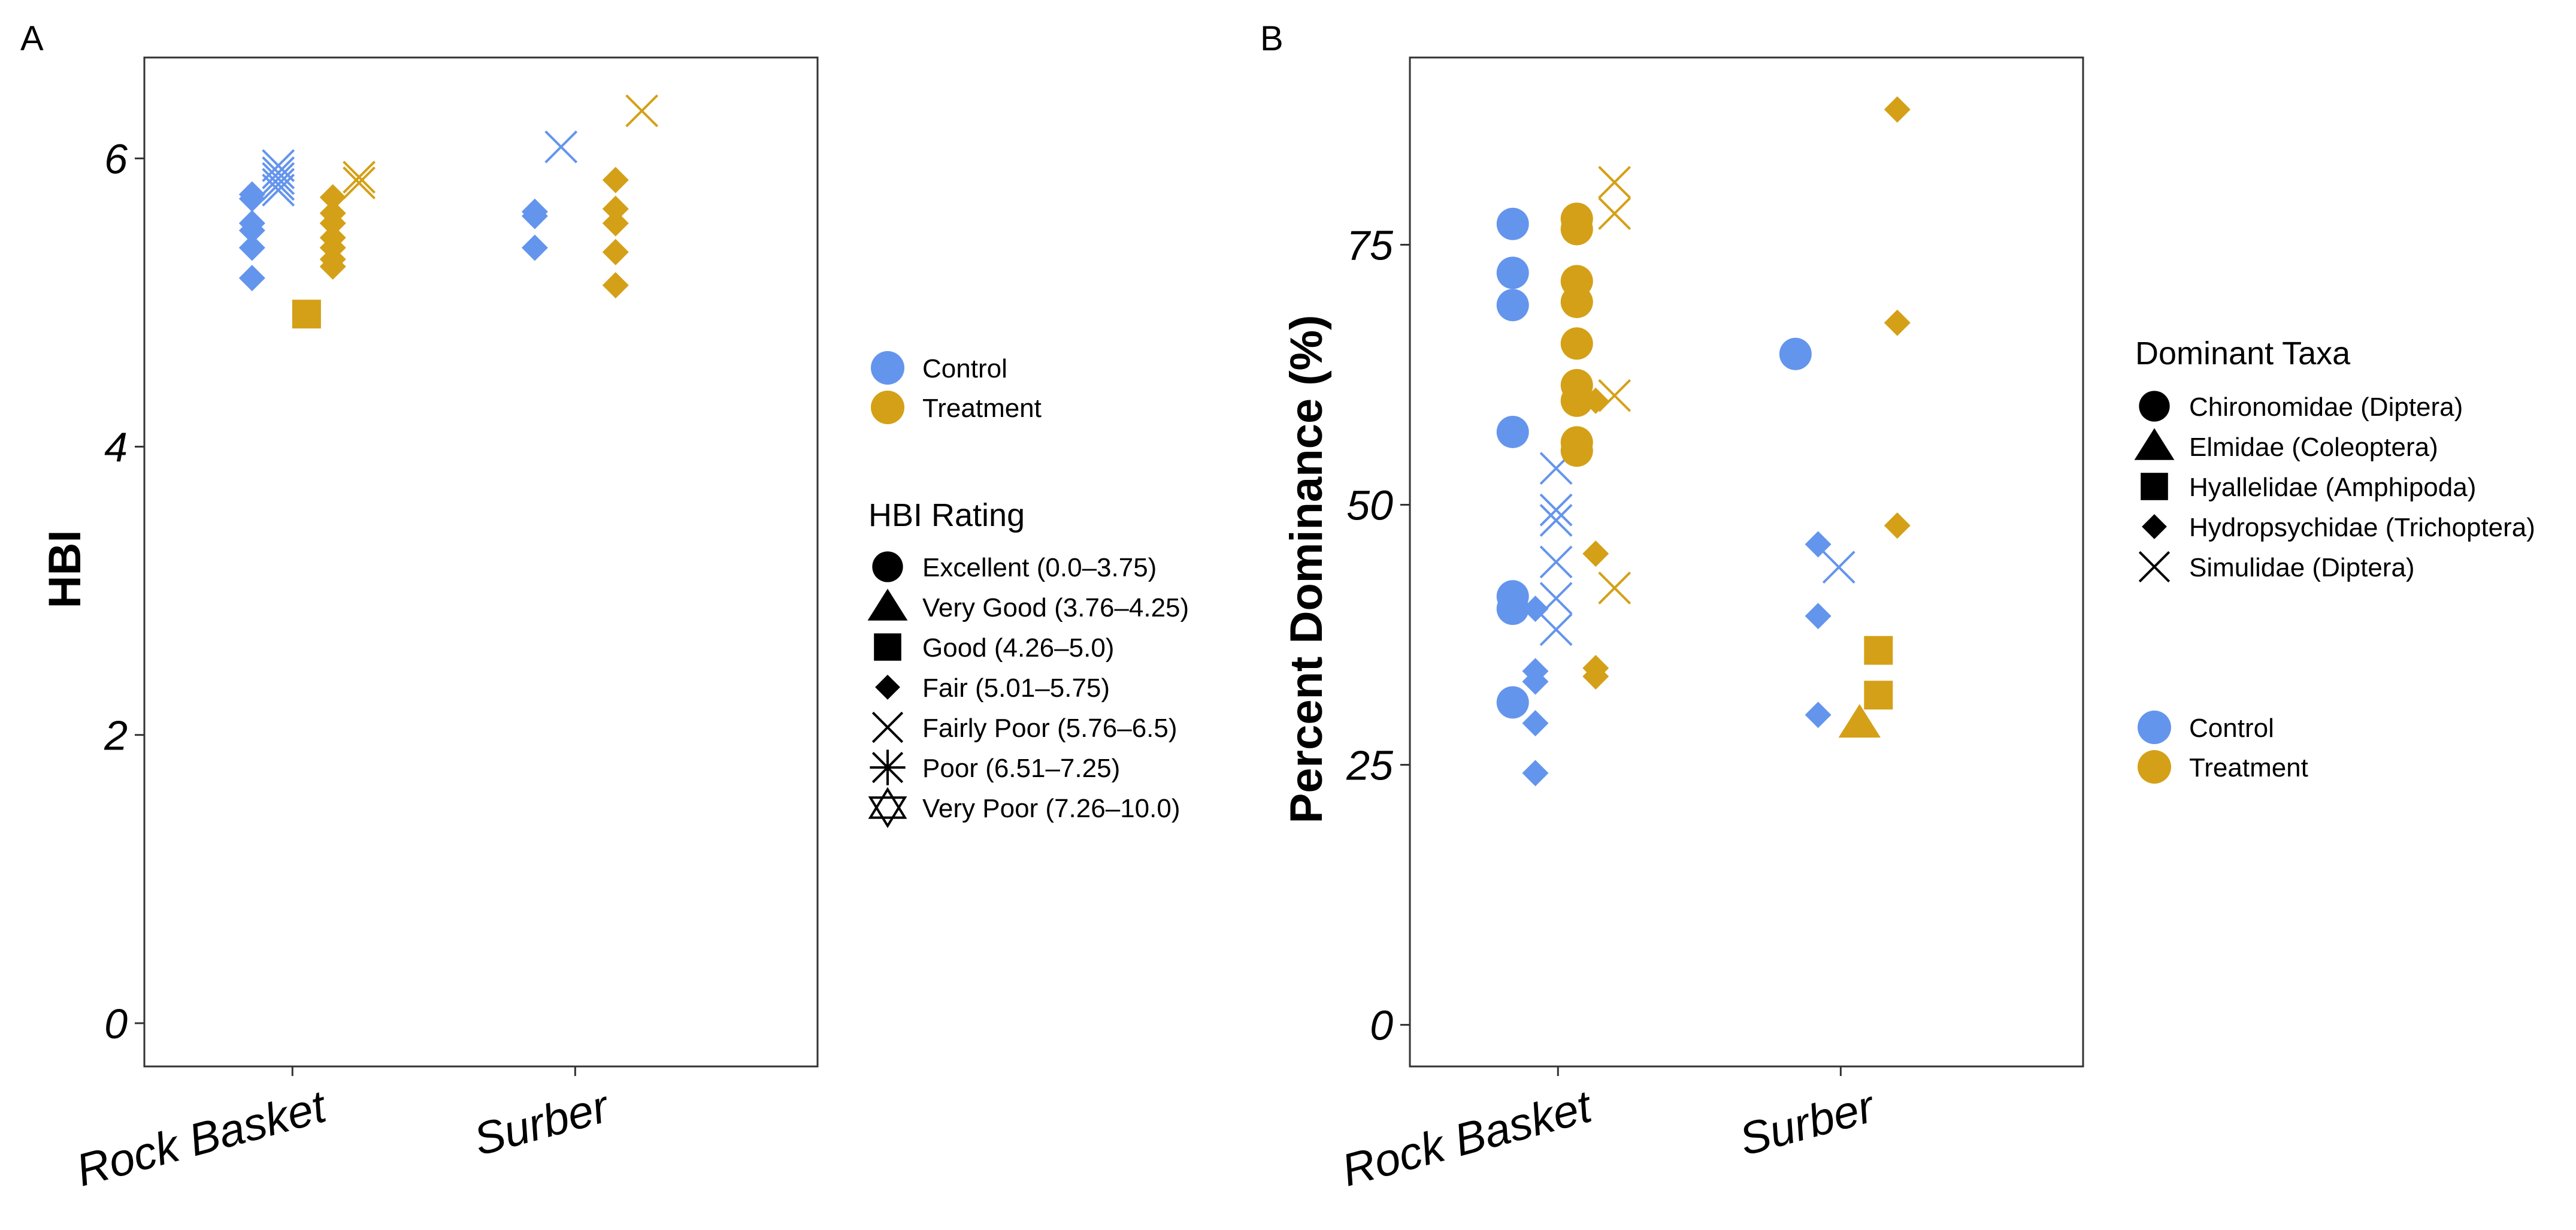 This screenshot has height=1230, width=2576. Describe the element at coordinates (541, 1123) in the screenshot. I see `x-tick-label: Surber` at that location.